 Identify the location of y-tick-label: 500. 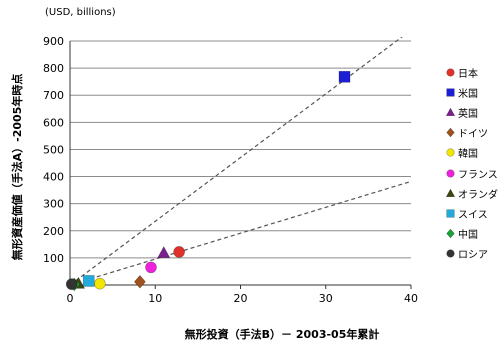
(53, 149).